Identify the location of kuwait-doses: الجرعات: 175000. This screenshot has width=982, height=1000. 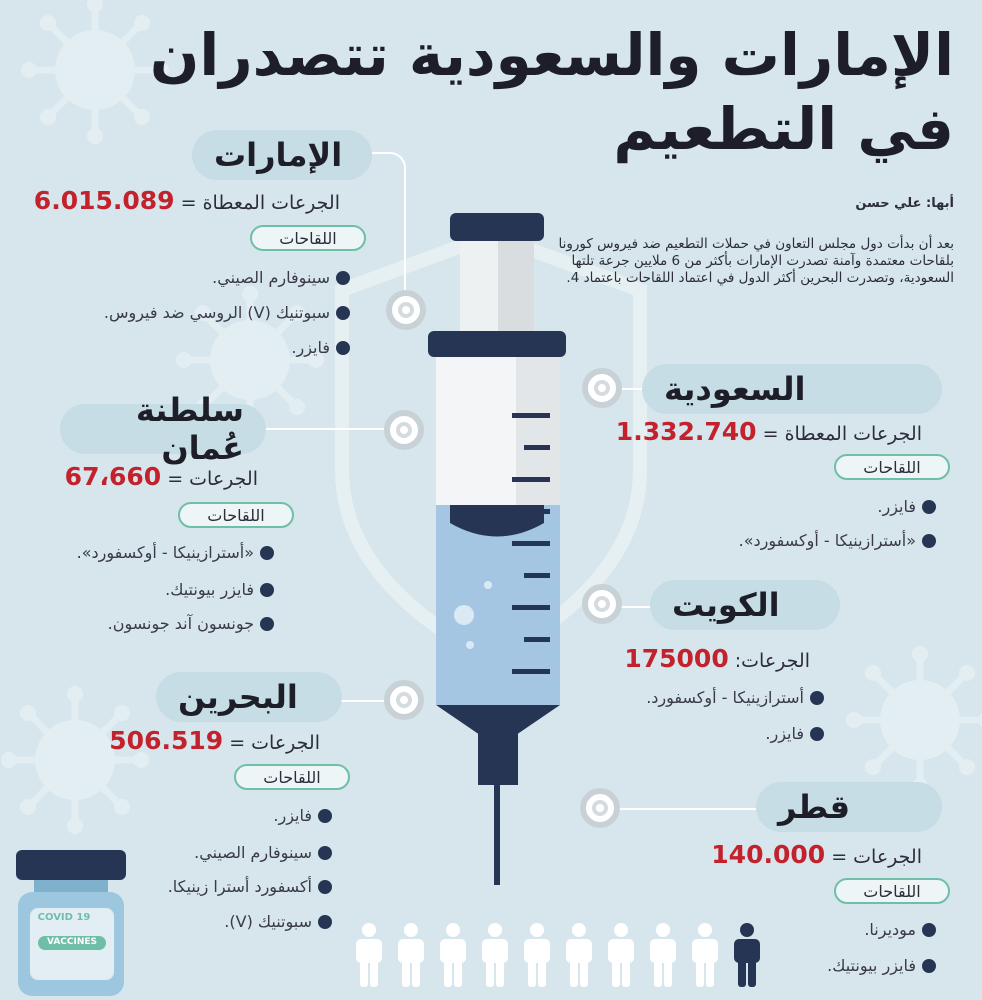
(717, 658).